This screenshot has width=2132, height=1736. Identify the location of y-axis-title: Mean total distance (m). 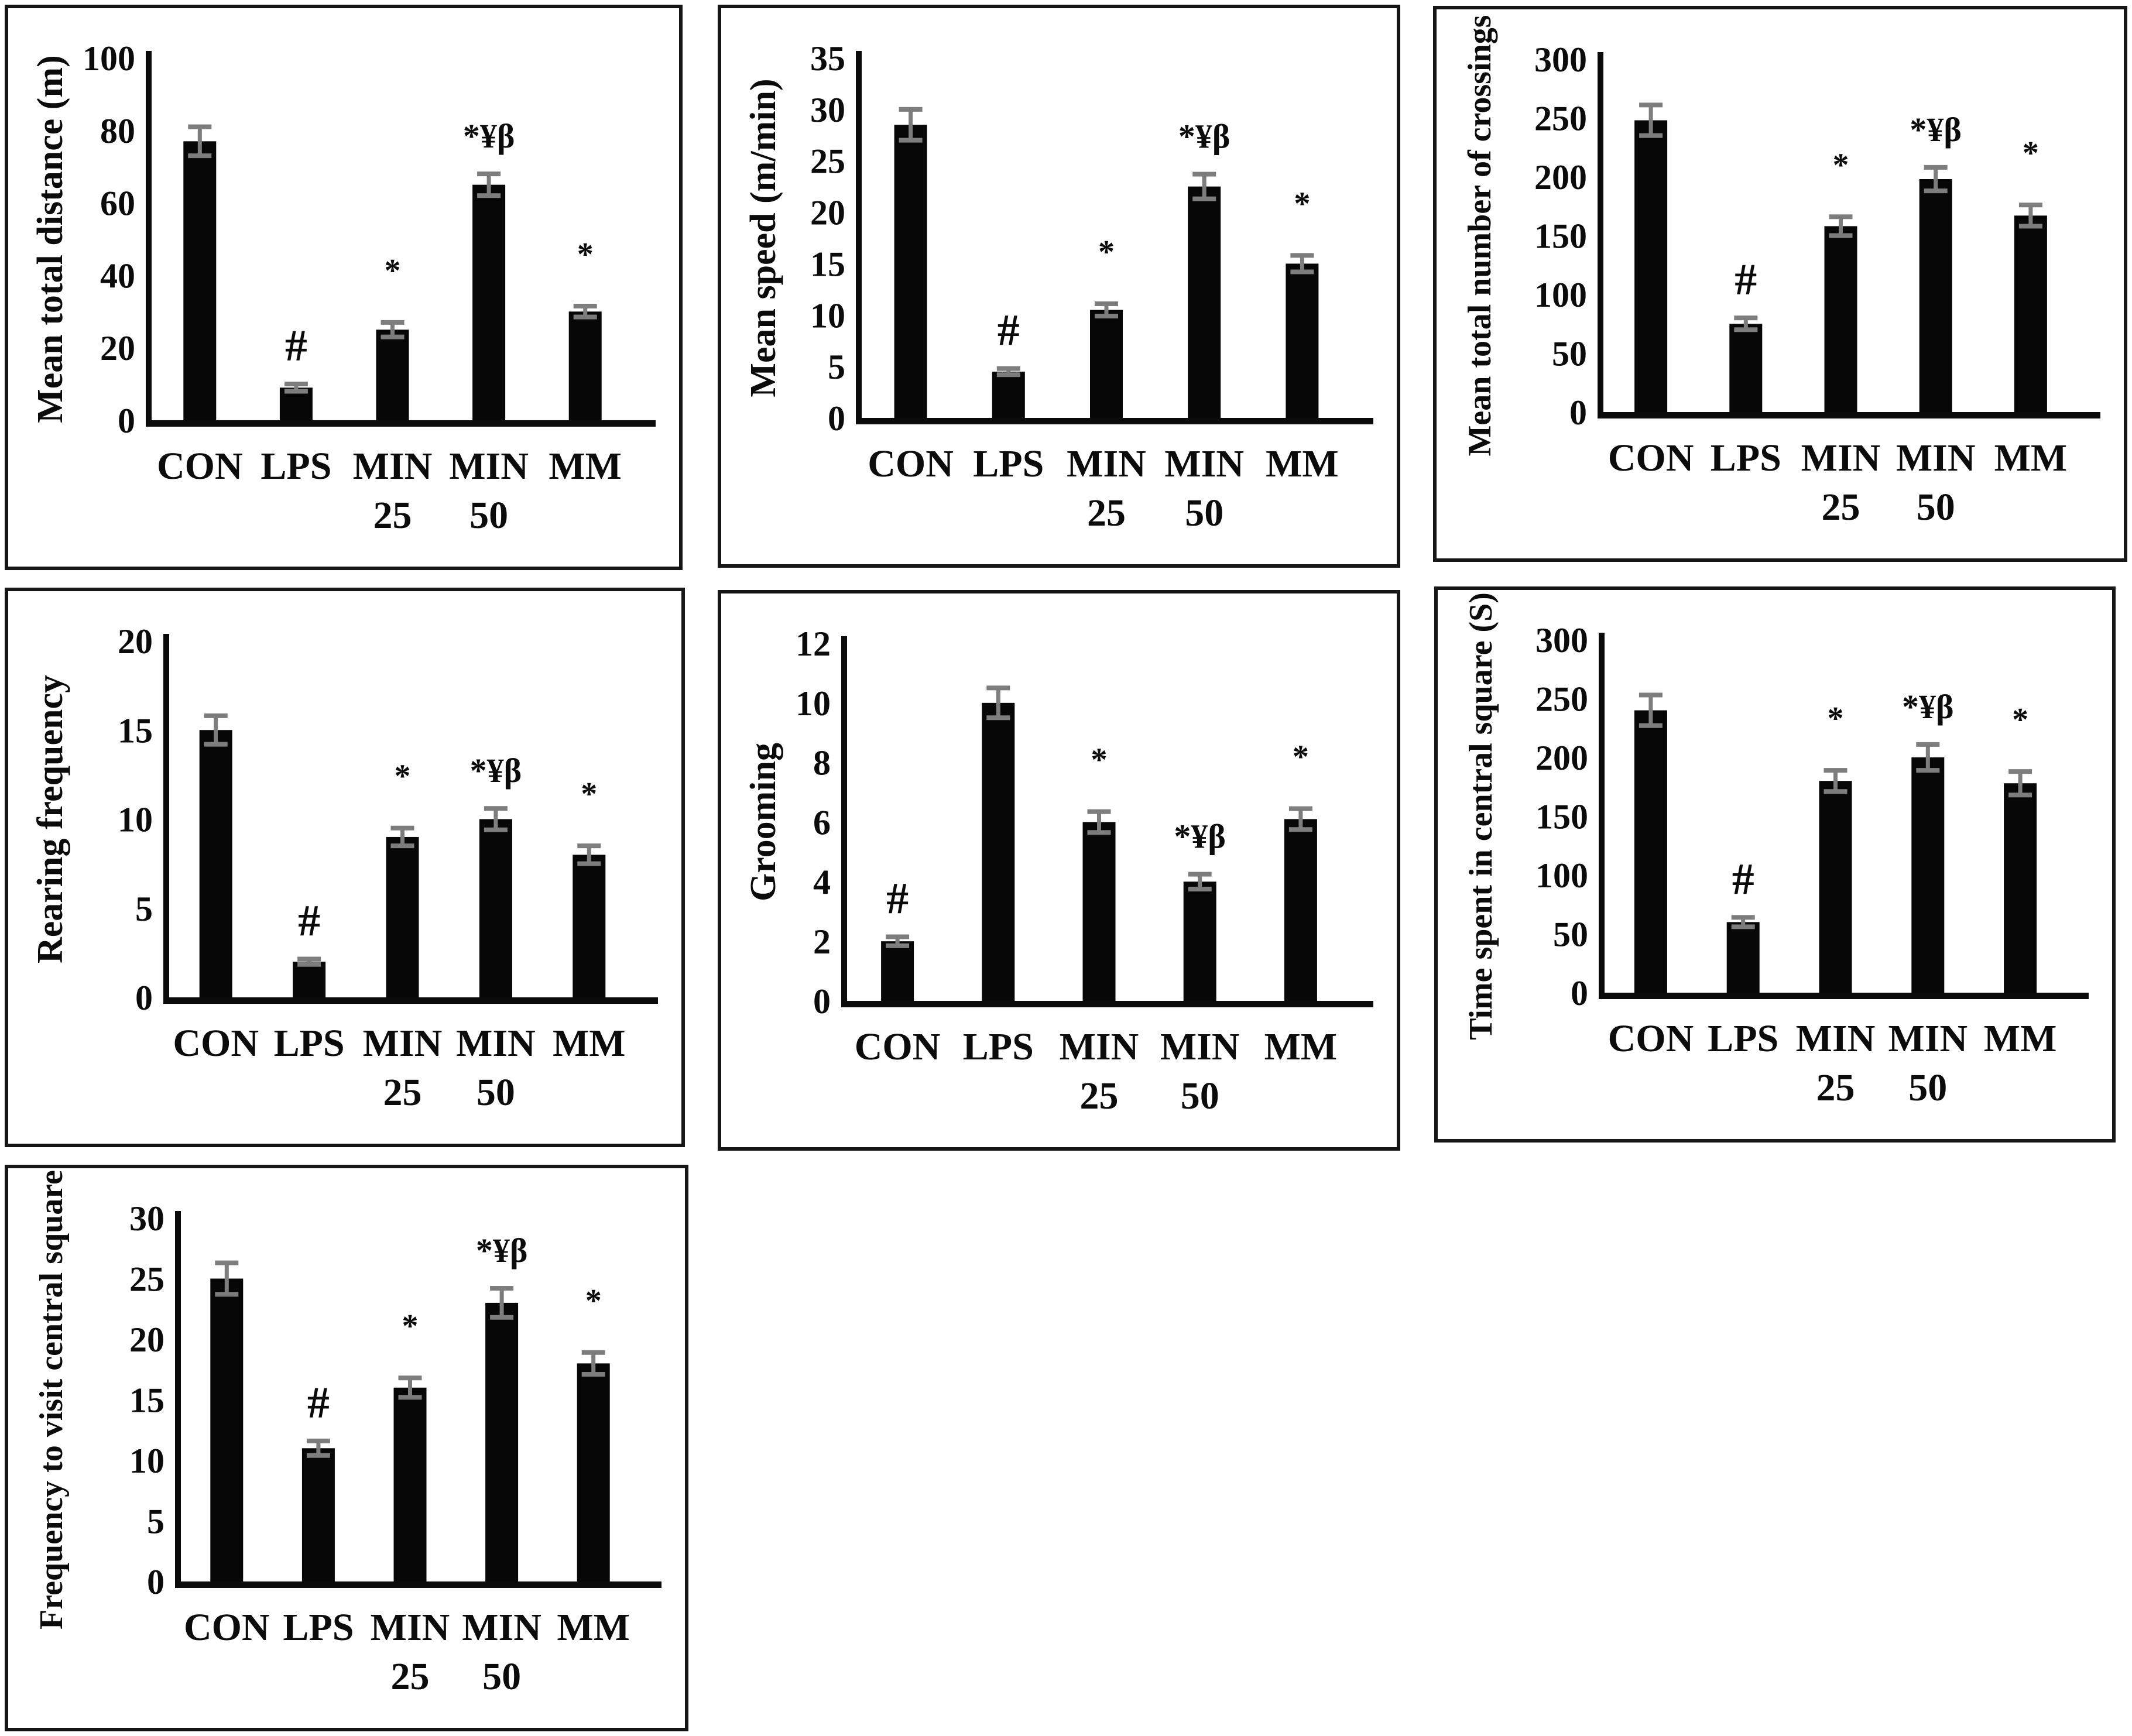
(50, 239).